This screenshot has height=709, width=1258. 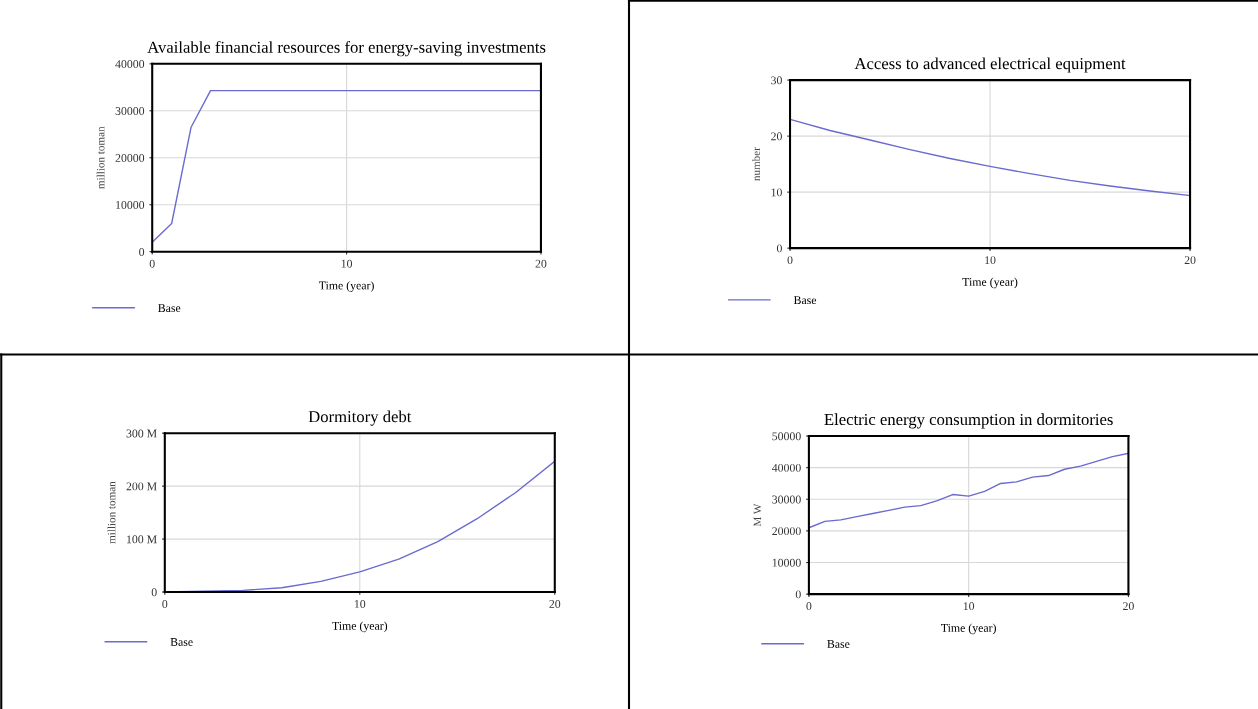 I want to click on chart-title: Available financial resources for energy-saving investments, so click(x=346, y=48).